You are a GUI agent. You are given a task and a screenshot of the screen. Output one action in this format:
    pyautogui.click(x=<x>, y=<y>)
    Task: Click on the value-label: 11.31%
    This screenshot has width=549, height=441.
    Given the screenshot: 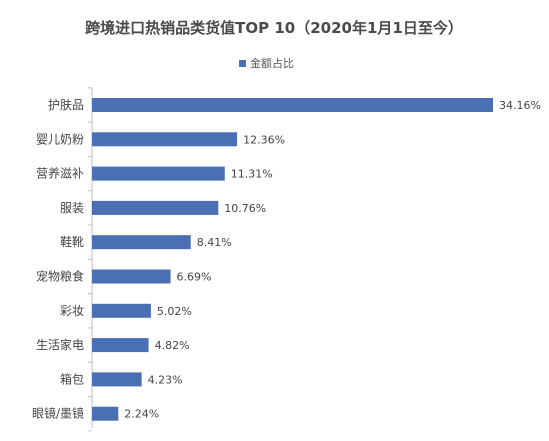 What is the action you would take?
    pyautogui.click(x=252, y=174)
    